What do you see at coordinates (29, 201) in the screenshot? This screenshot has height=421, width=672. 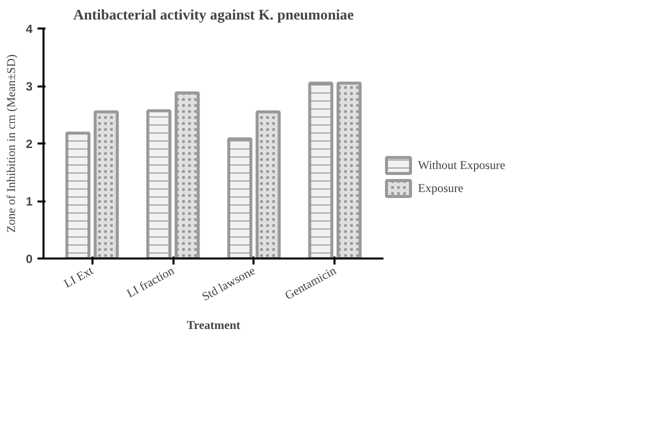 I see `y-tick-label: 1` at bounding box center [29, 201].